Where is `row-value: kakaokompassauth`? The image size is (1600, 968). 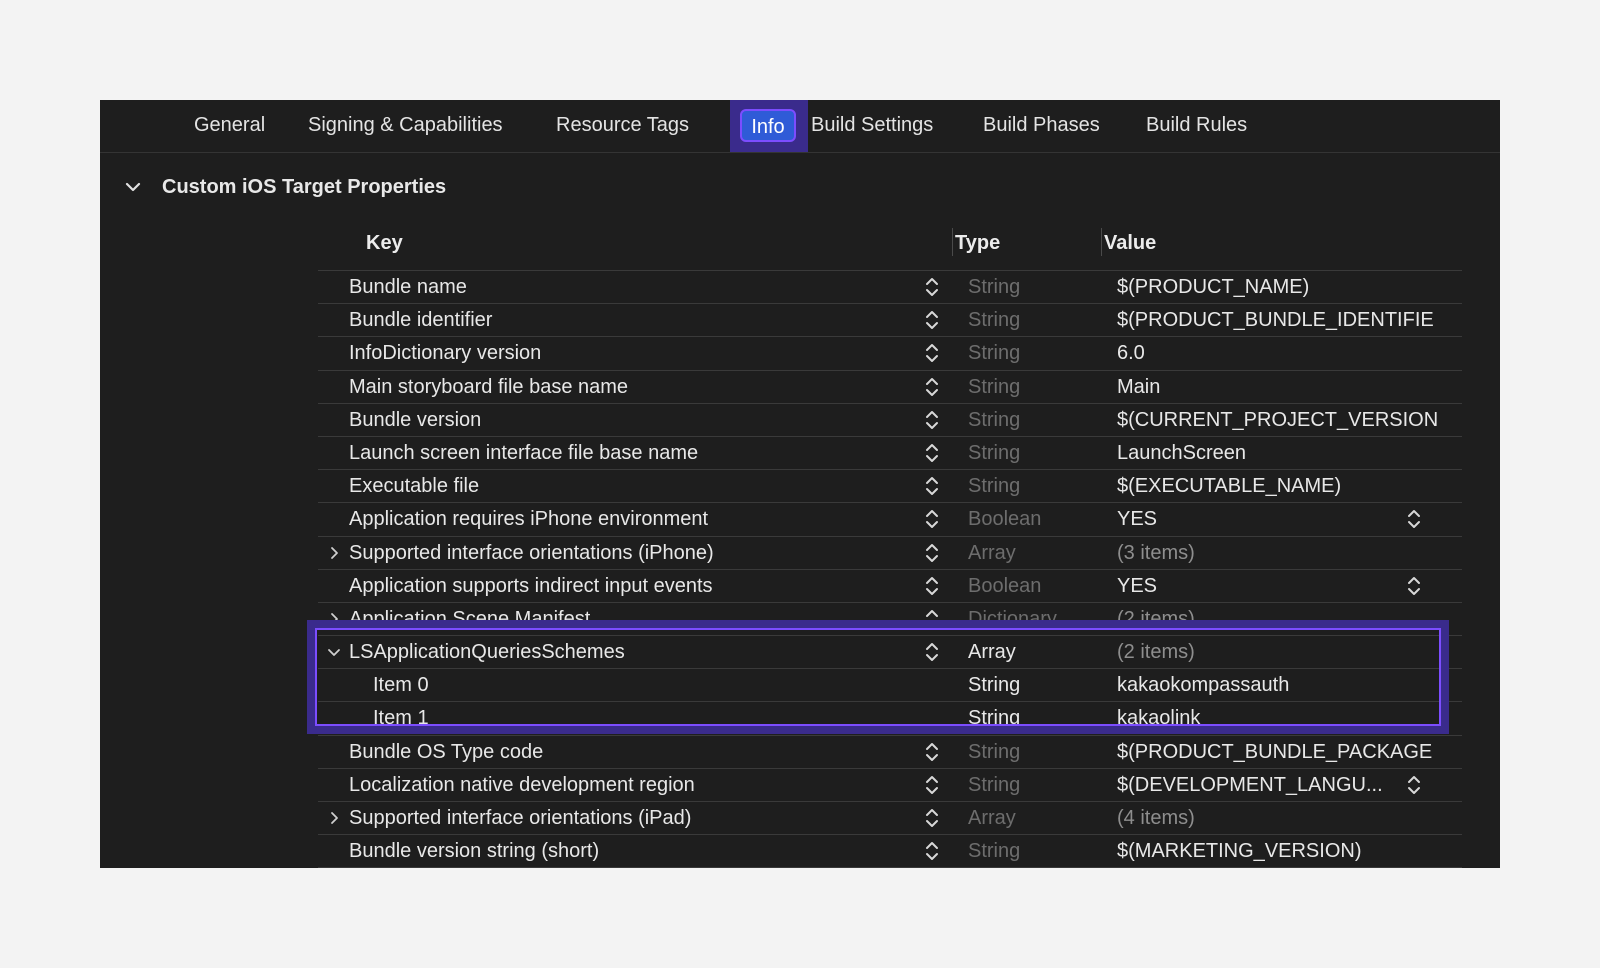
row-value: kakaokompassauth is located at coordinates (1203, 685).